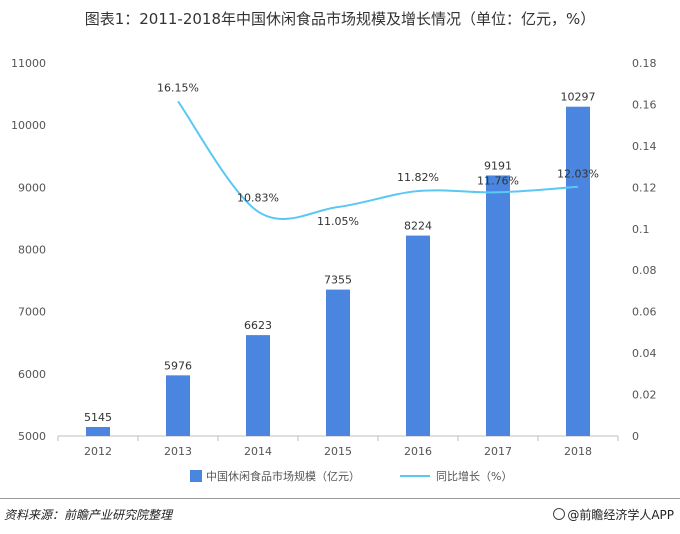 The width and height of the screenshot is (680, 534). Describe the element at coordinates (620, 515) in the screenshot. I see `brand-label: @前瞻经济学人APP` at that location.